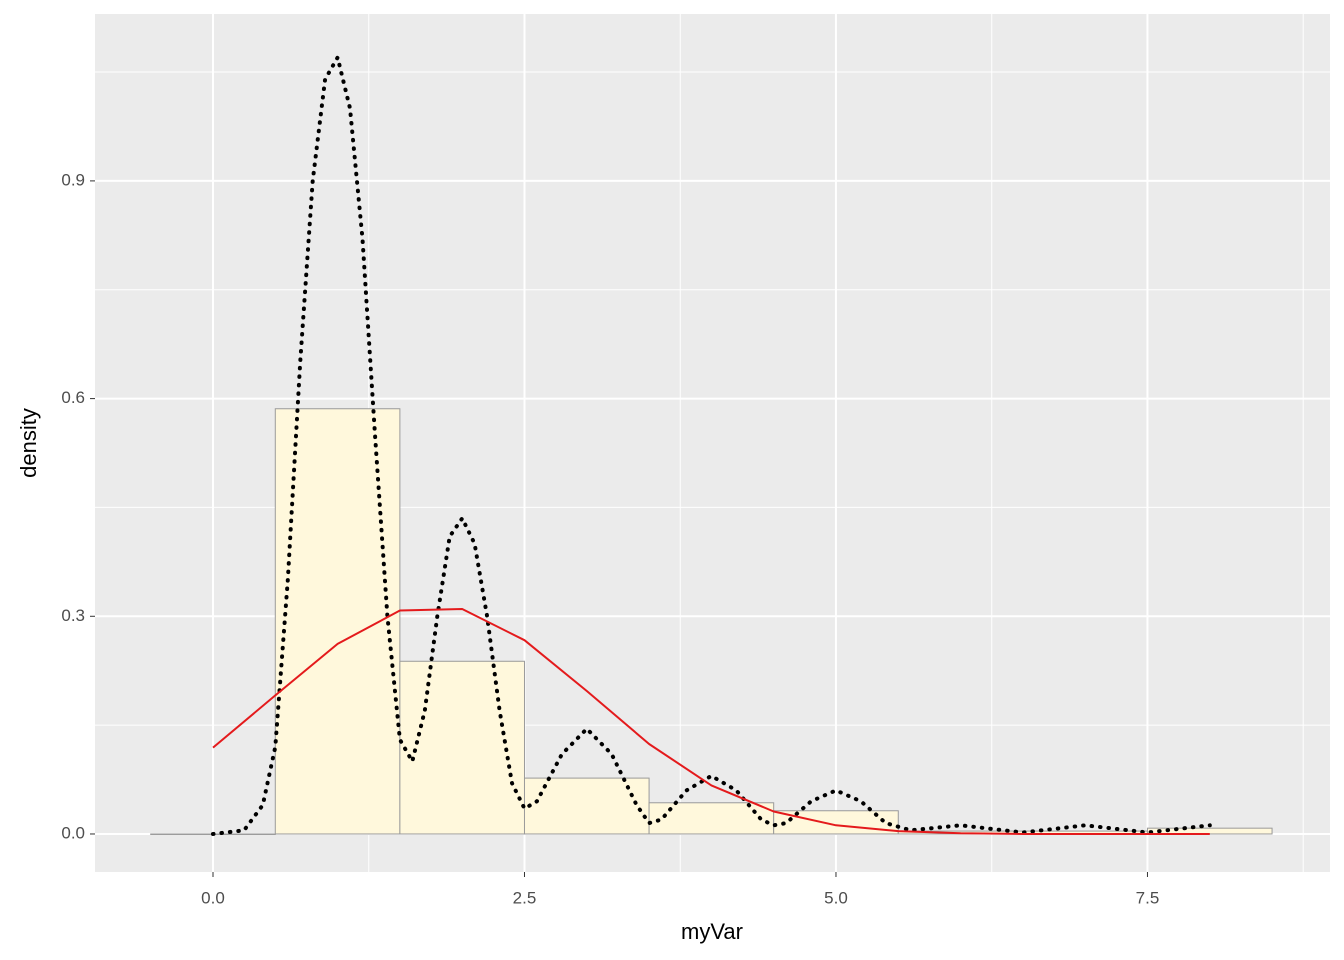 The width and height of the screenshot is (1344, 960). I want to click on y-tick-label: 0.0, so click(73, 832).